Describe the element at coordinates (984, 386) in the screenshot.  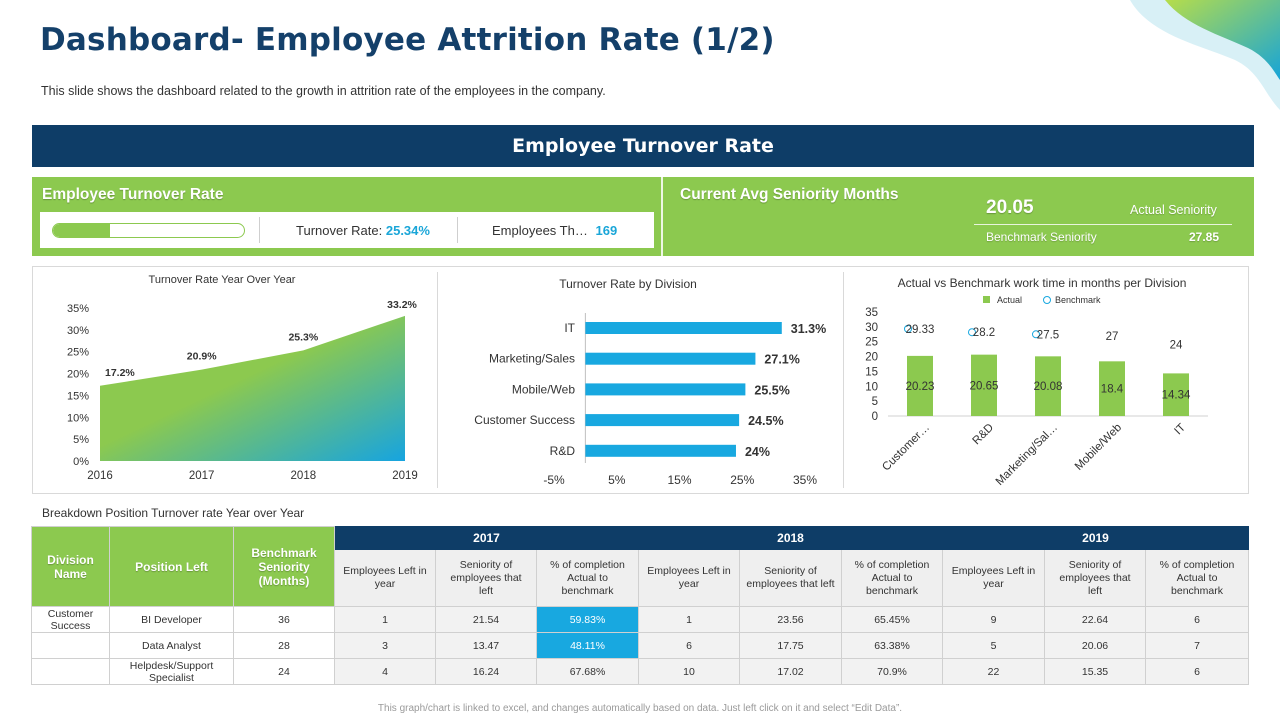
I see `actual-data-label: 20.65` at that location.